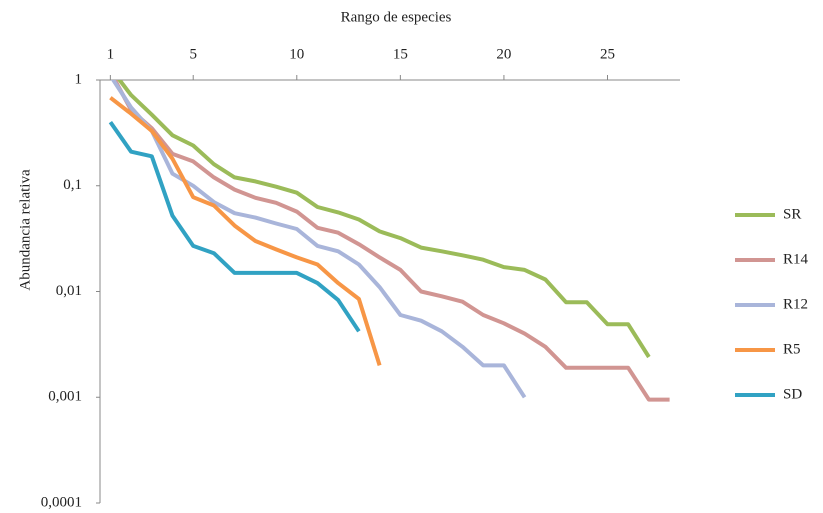 The image size is (823, 513). What do you see at coordinates (61, 502) in the screenshot?
I see `y-tick-label: 0,0001` at bounding box center [61, 502].